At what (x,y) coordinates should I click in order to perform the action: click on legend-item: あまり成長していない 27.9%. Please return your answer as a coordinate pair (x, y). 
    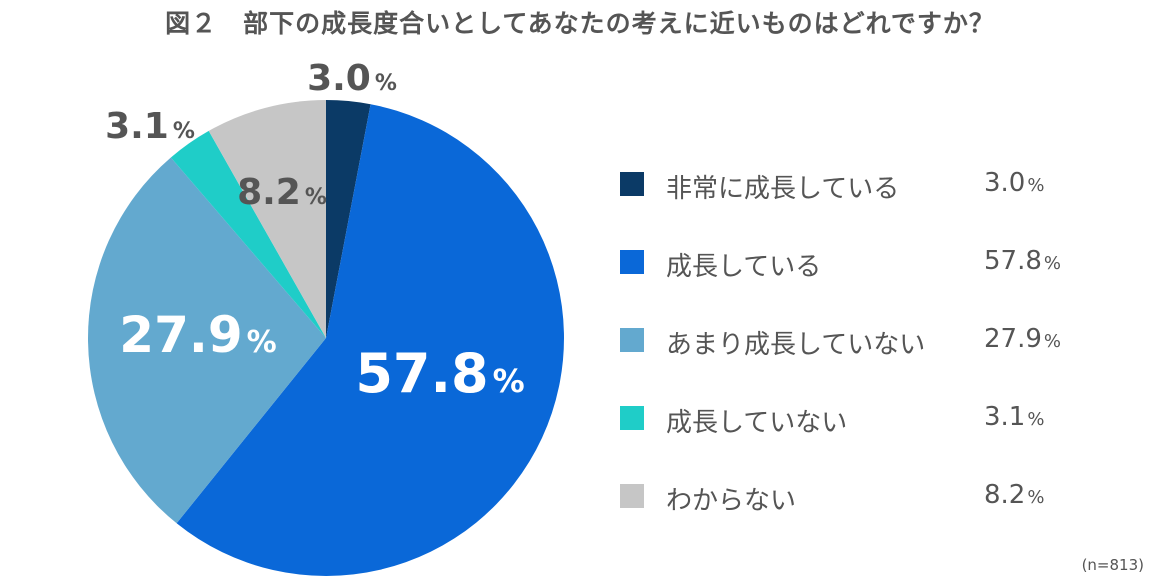
    Looking at the image, I should click on (850, 340).